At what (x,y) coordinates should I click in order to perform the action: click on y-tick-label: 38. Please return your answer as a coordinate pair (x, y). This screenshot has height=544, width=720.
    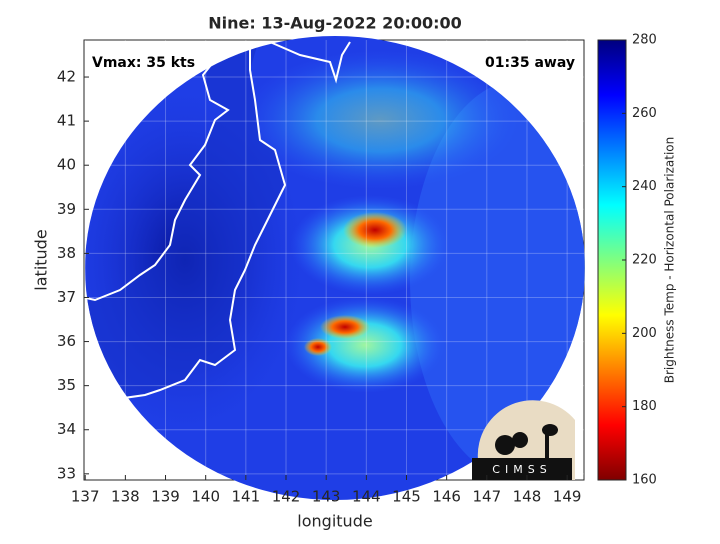
    Looking at the image, I should click on (66, 253).